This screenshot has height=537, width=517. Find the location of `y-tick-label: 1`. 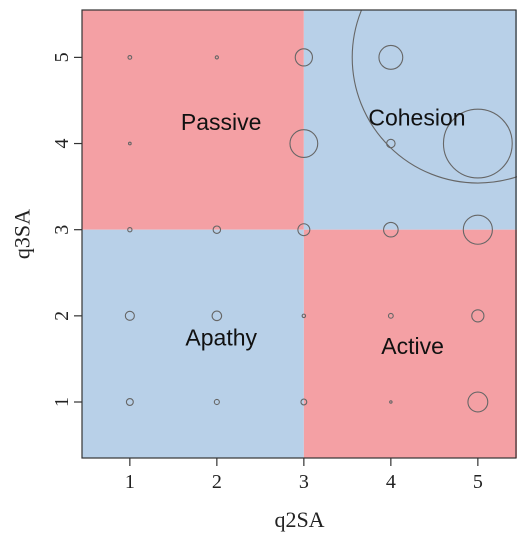

y-tick-label: 1 is located at coordinates (62, 402).